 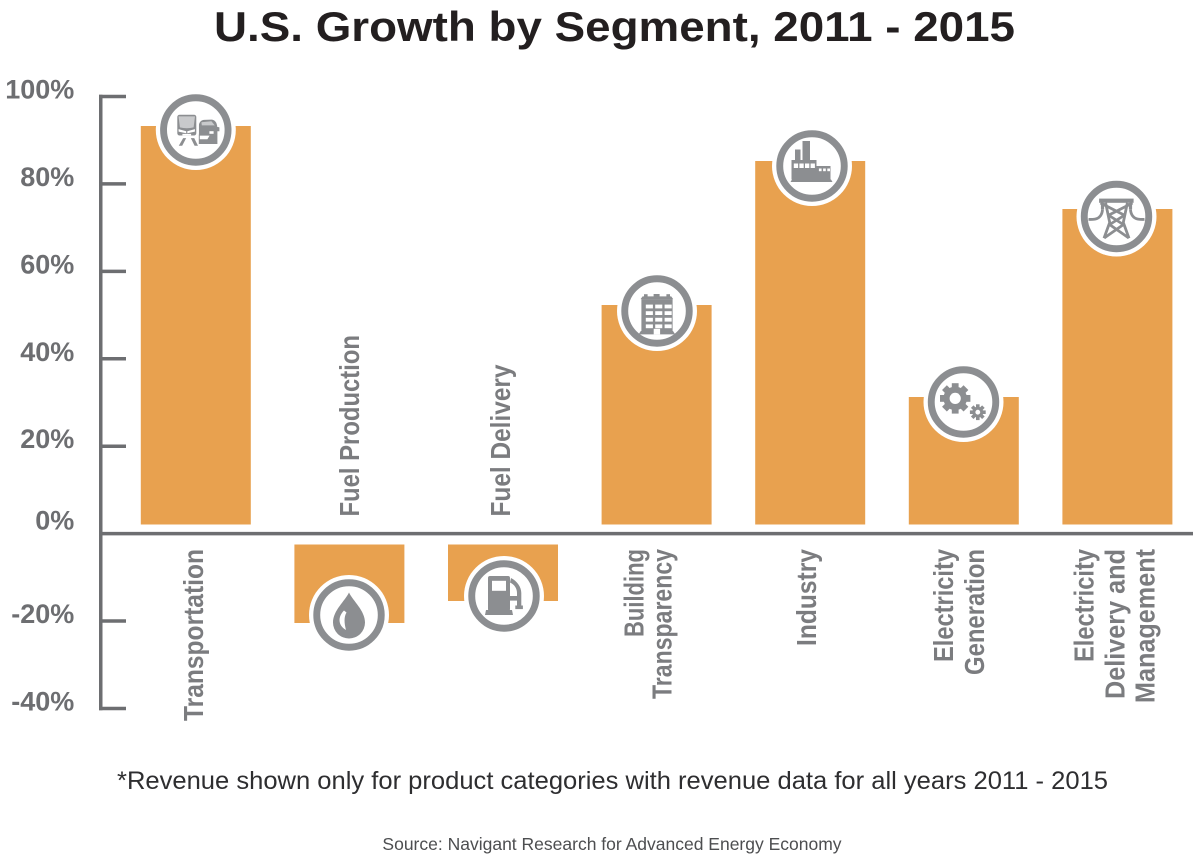 What do you see at coordinates (806, 597) in the screenshot?
I see `svg-text: Industry` at bounding box center [806, 597].